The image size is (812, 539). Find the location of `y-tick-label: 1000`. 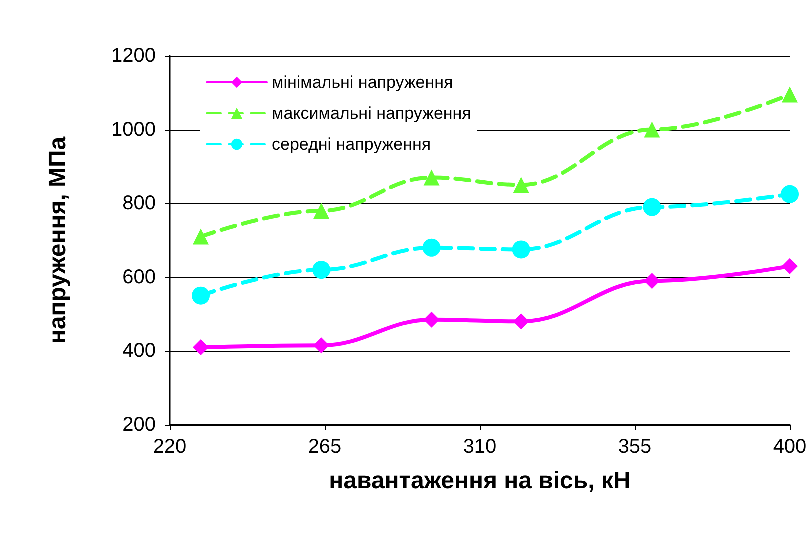

y-tick-label: 1000 is located at coordinates (134, 129).